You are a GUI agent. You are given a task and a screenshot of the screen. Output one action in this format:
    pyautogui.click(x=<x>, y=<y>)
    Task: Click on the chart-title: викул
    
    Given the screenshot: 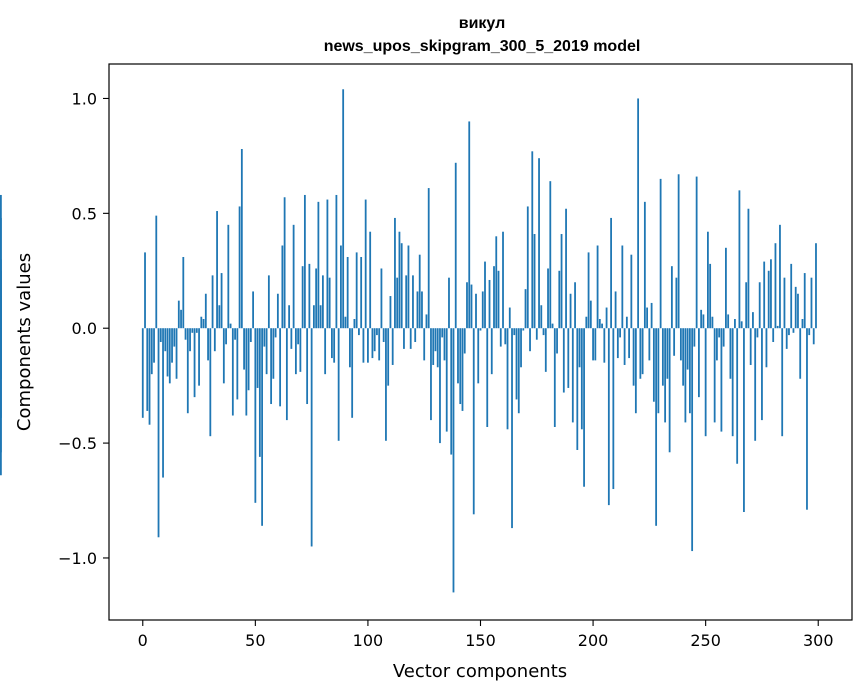 What is the action you would take?
    pyautogui.click(x=482, y=23)
    